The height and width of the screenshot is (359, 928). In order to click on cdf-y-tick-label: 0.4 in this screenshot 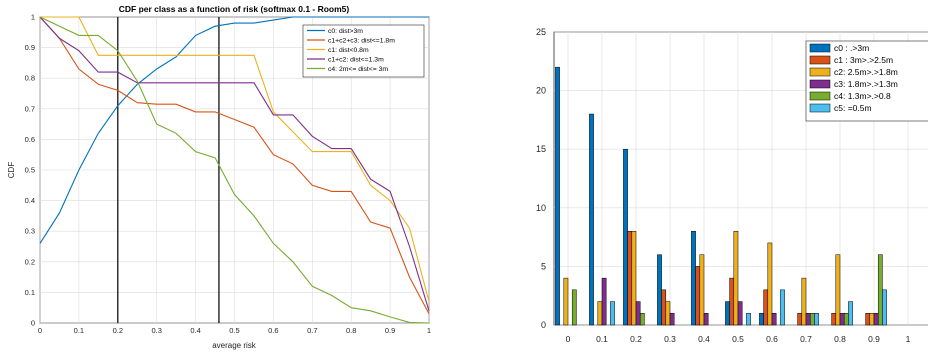, I will do `click(30, 200)`.